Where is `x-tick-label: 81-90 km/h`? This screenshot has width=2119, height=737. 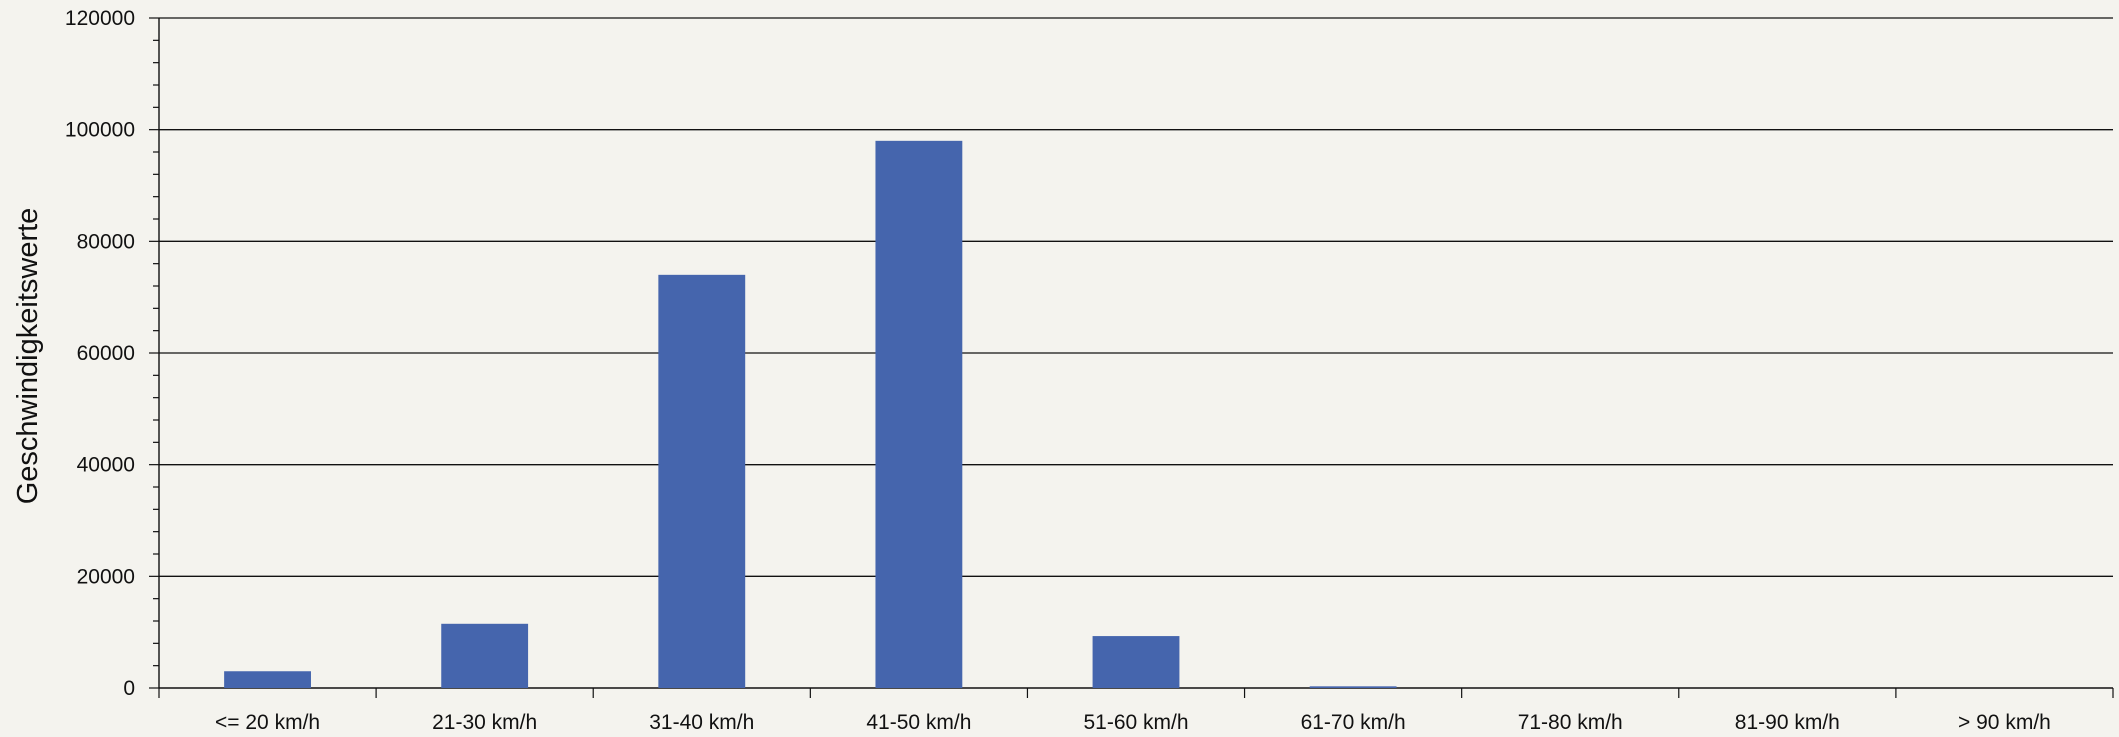 x-tick-label: 81-90 km/h is located at coordinates (1787, 722).